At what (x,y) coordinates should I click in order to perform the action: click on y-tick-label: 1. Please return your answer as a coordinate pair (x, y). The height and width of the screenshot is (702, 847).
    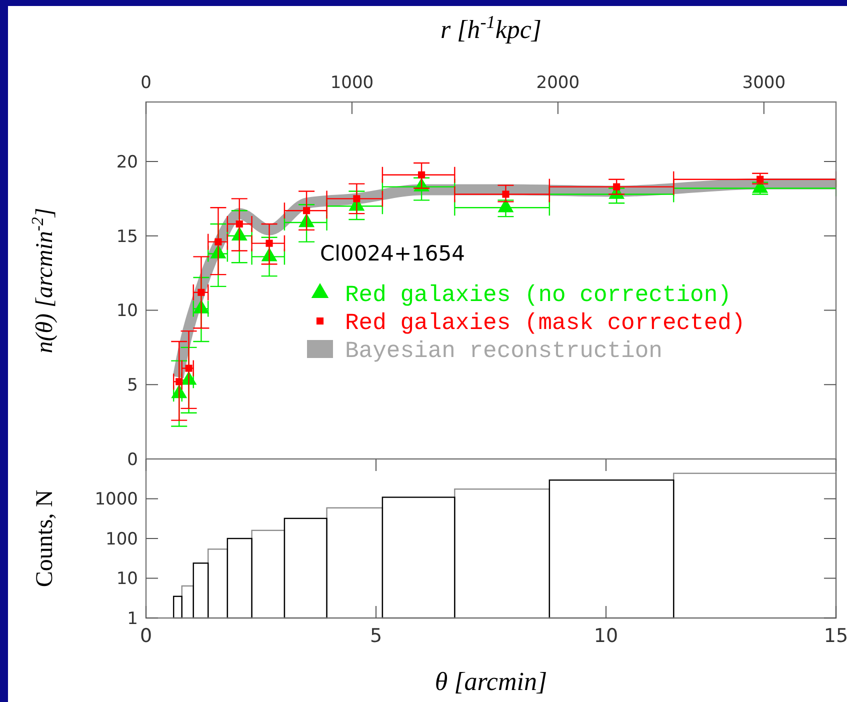
    Looking at the image, I should click on (132, 618).